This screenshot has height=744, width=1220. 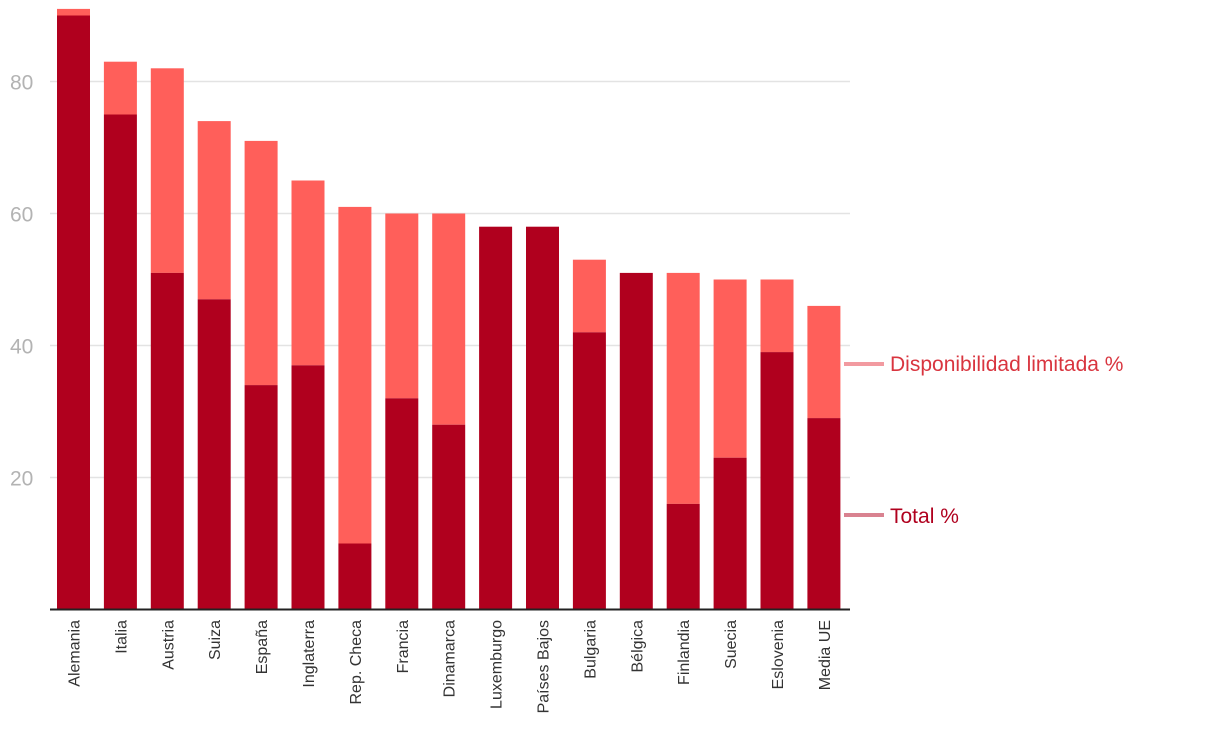 I want to click on x-tick-label-10: Países Bajos, so click(x=544, y=666).